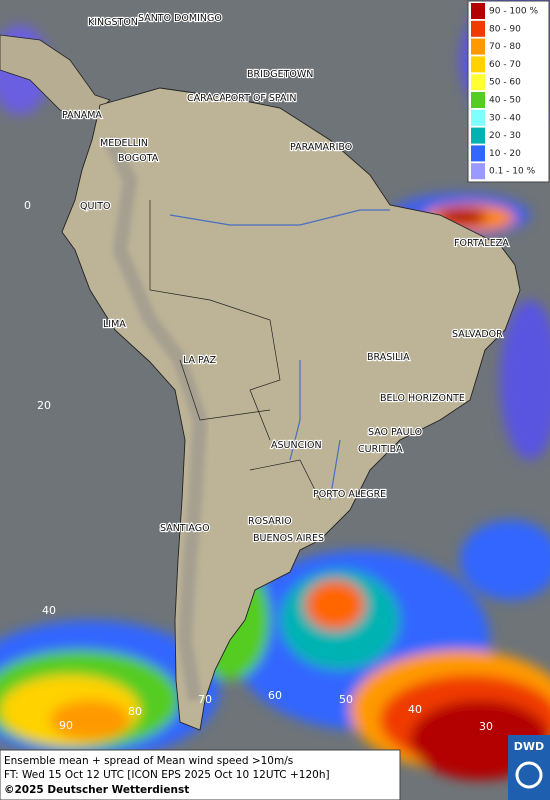 The height and width of the screenshot is (800, 550). Describe the element at coordinates (505, 136) in the screenshot. I see `legend-label: 20 - 30` at that location.